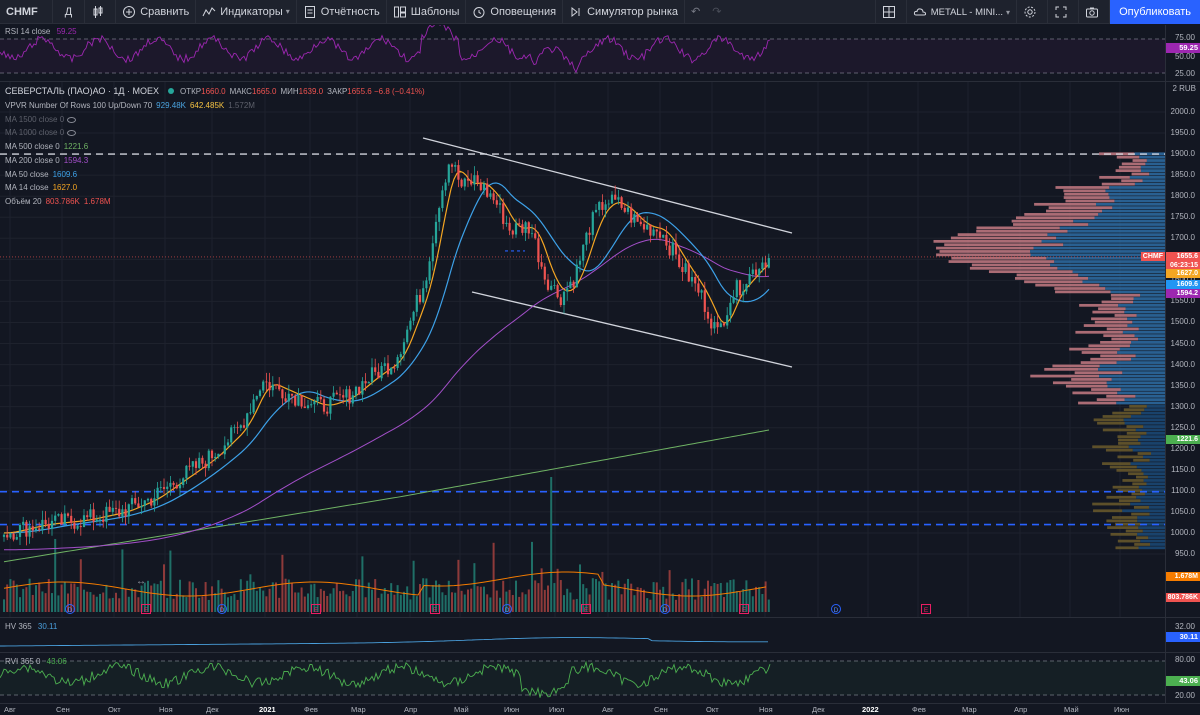 The height and width of the screenshot is (715, 1200). I want to click on settings-button, so click(1033, 12).